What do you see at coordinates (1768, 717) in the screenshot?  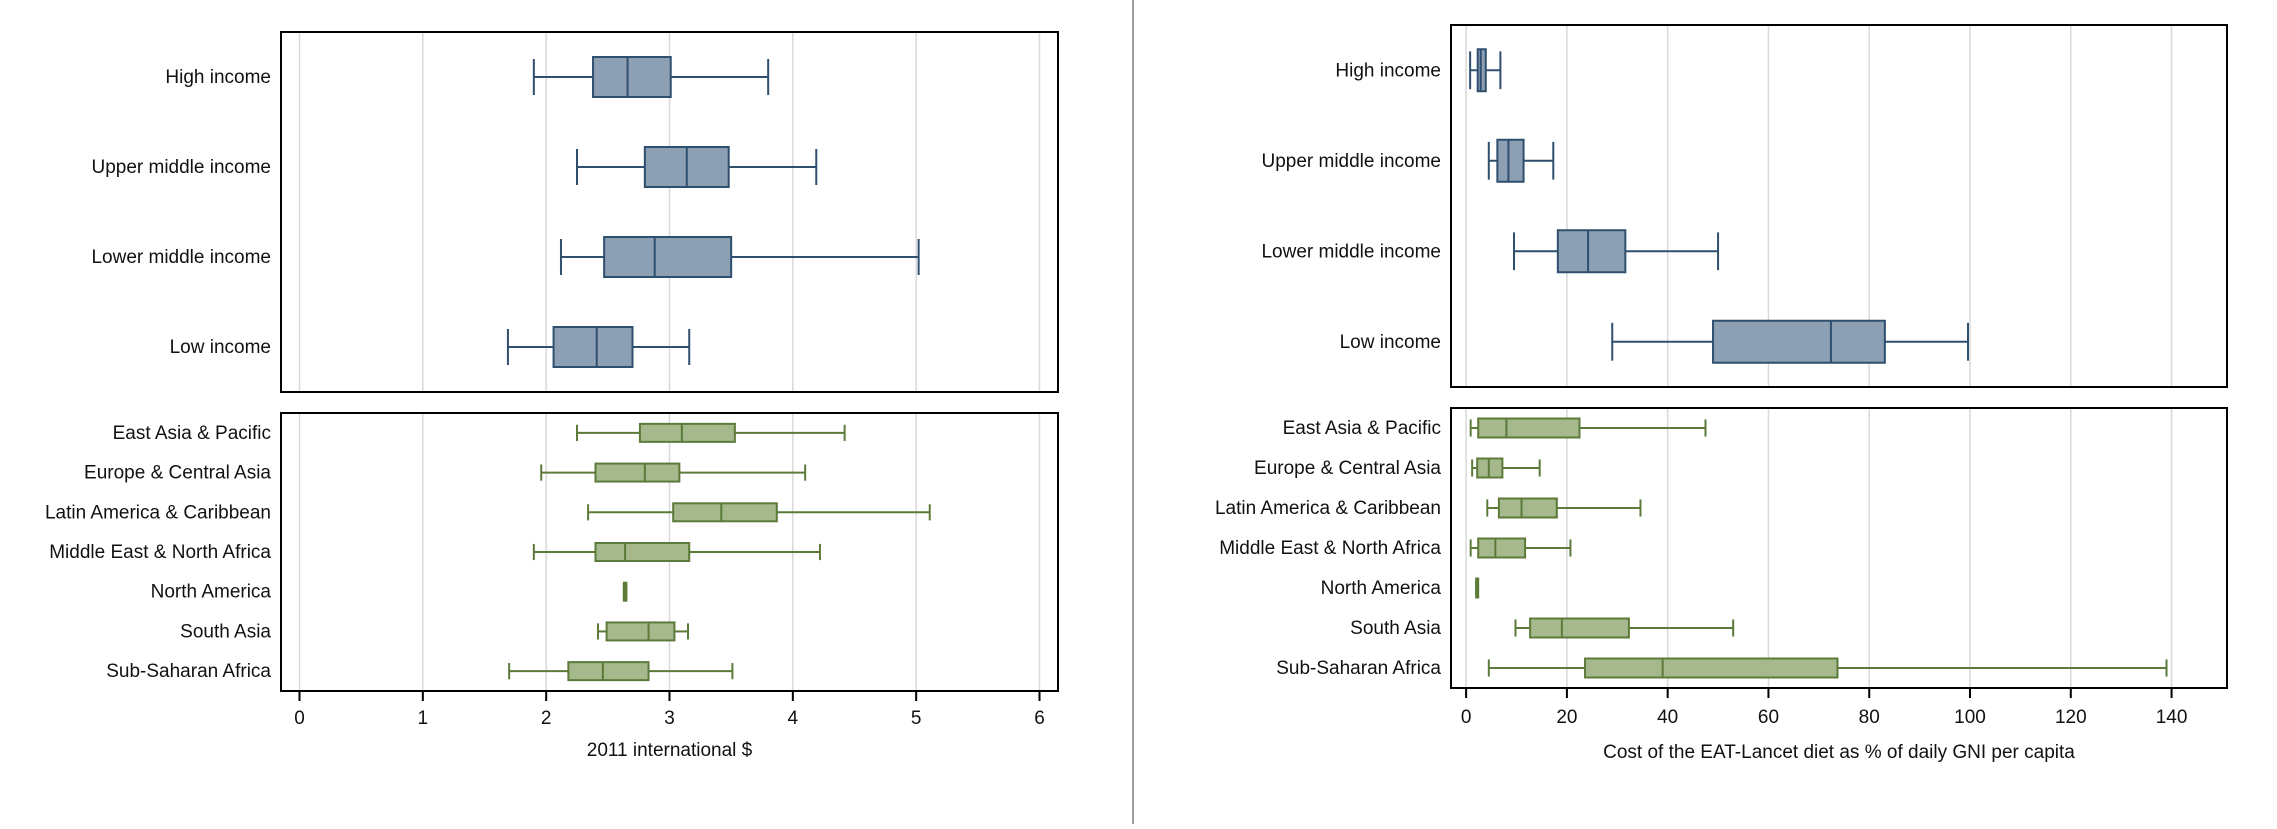 I see `x-tick-label: 60` at bounding box center [1768, 717].